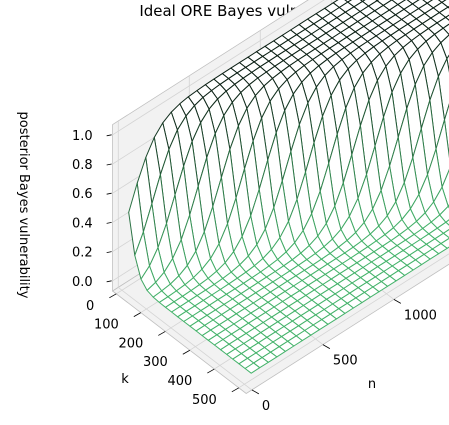 The image size is (449, 425). I want to click on k-tick-label: 0, so click(90, 306).